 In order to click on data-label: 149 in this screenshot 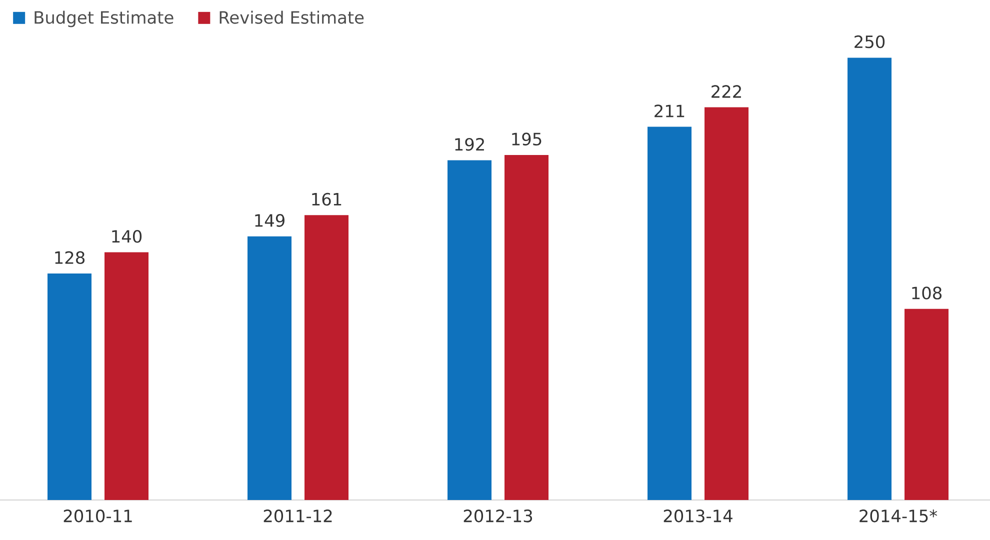, I will do `click(269, 220)`.